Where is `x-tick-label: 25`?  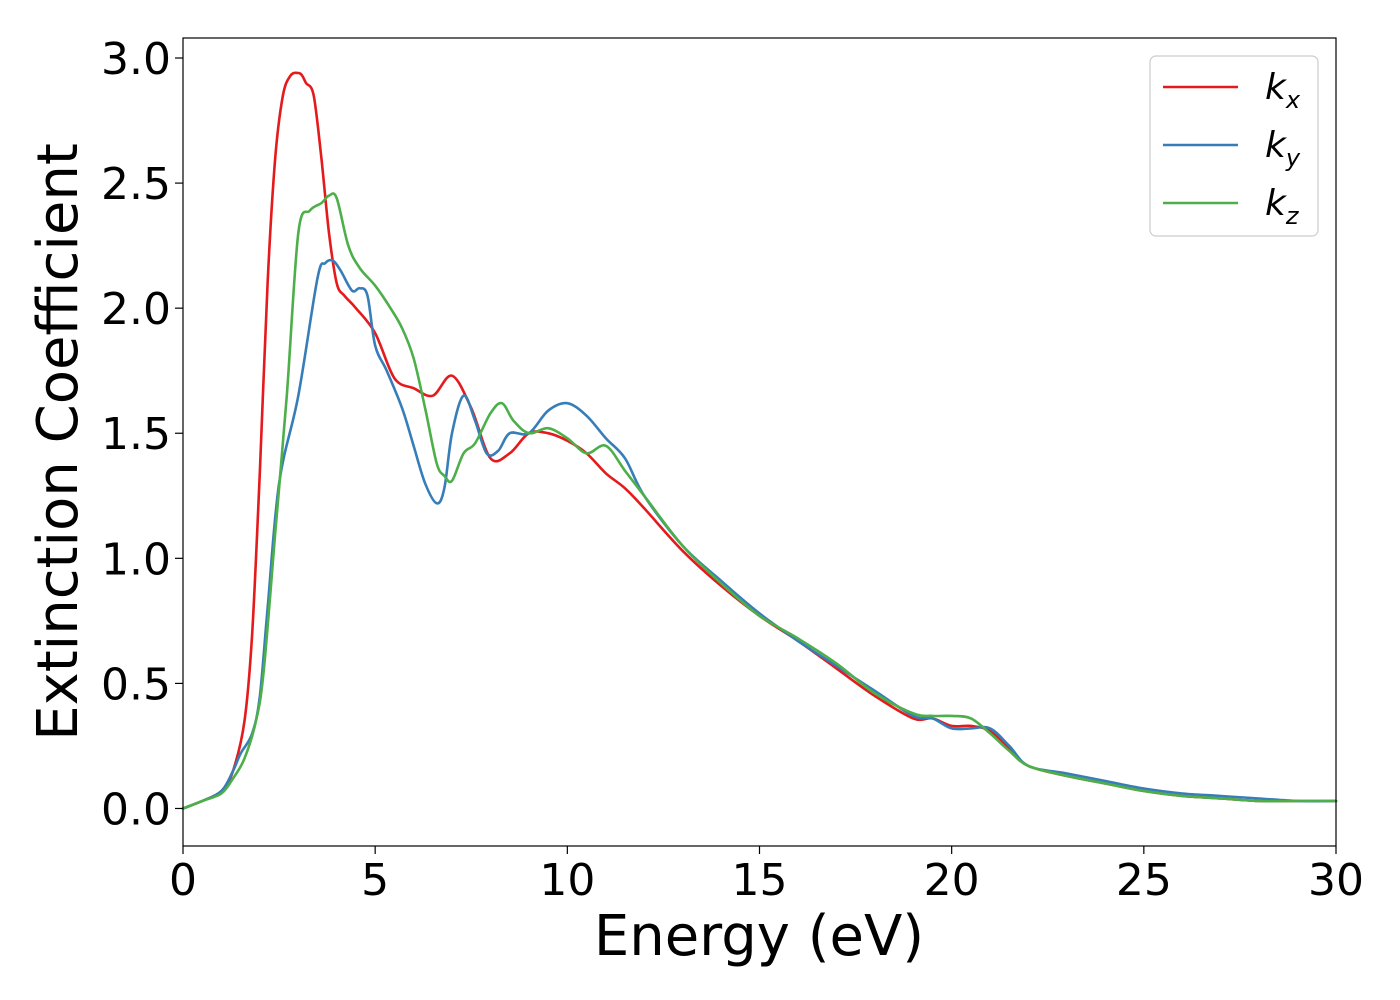
x-tick-label: 25 is located at coordinates (1144, 880).